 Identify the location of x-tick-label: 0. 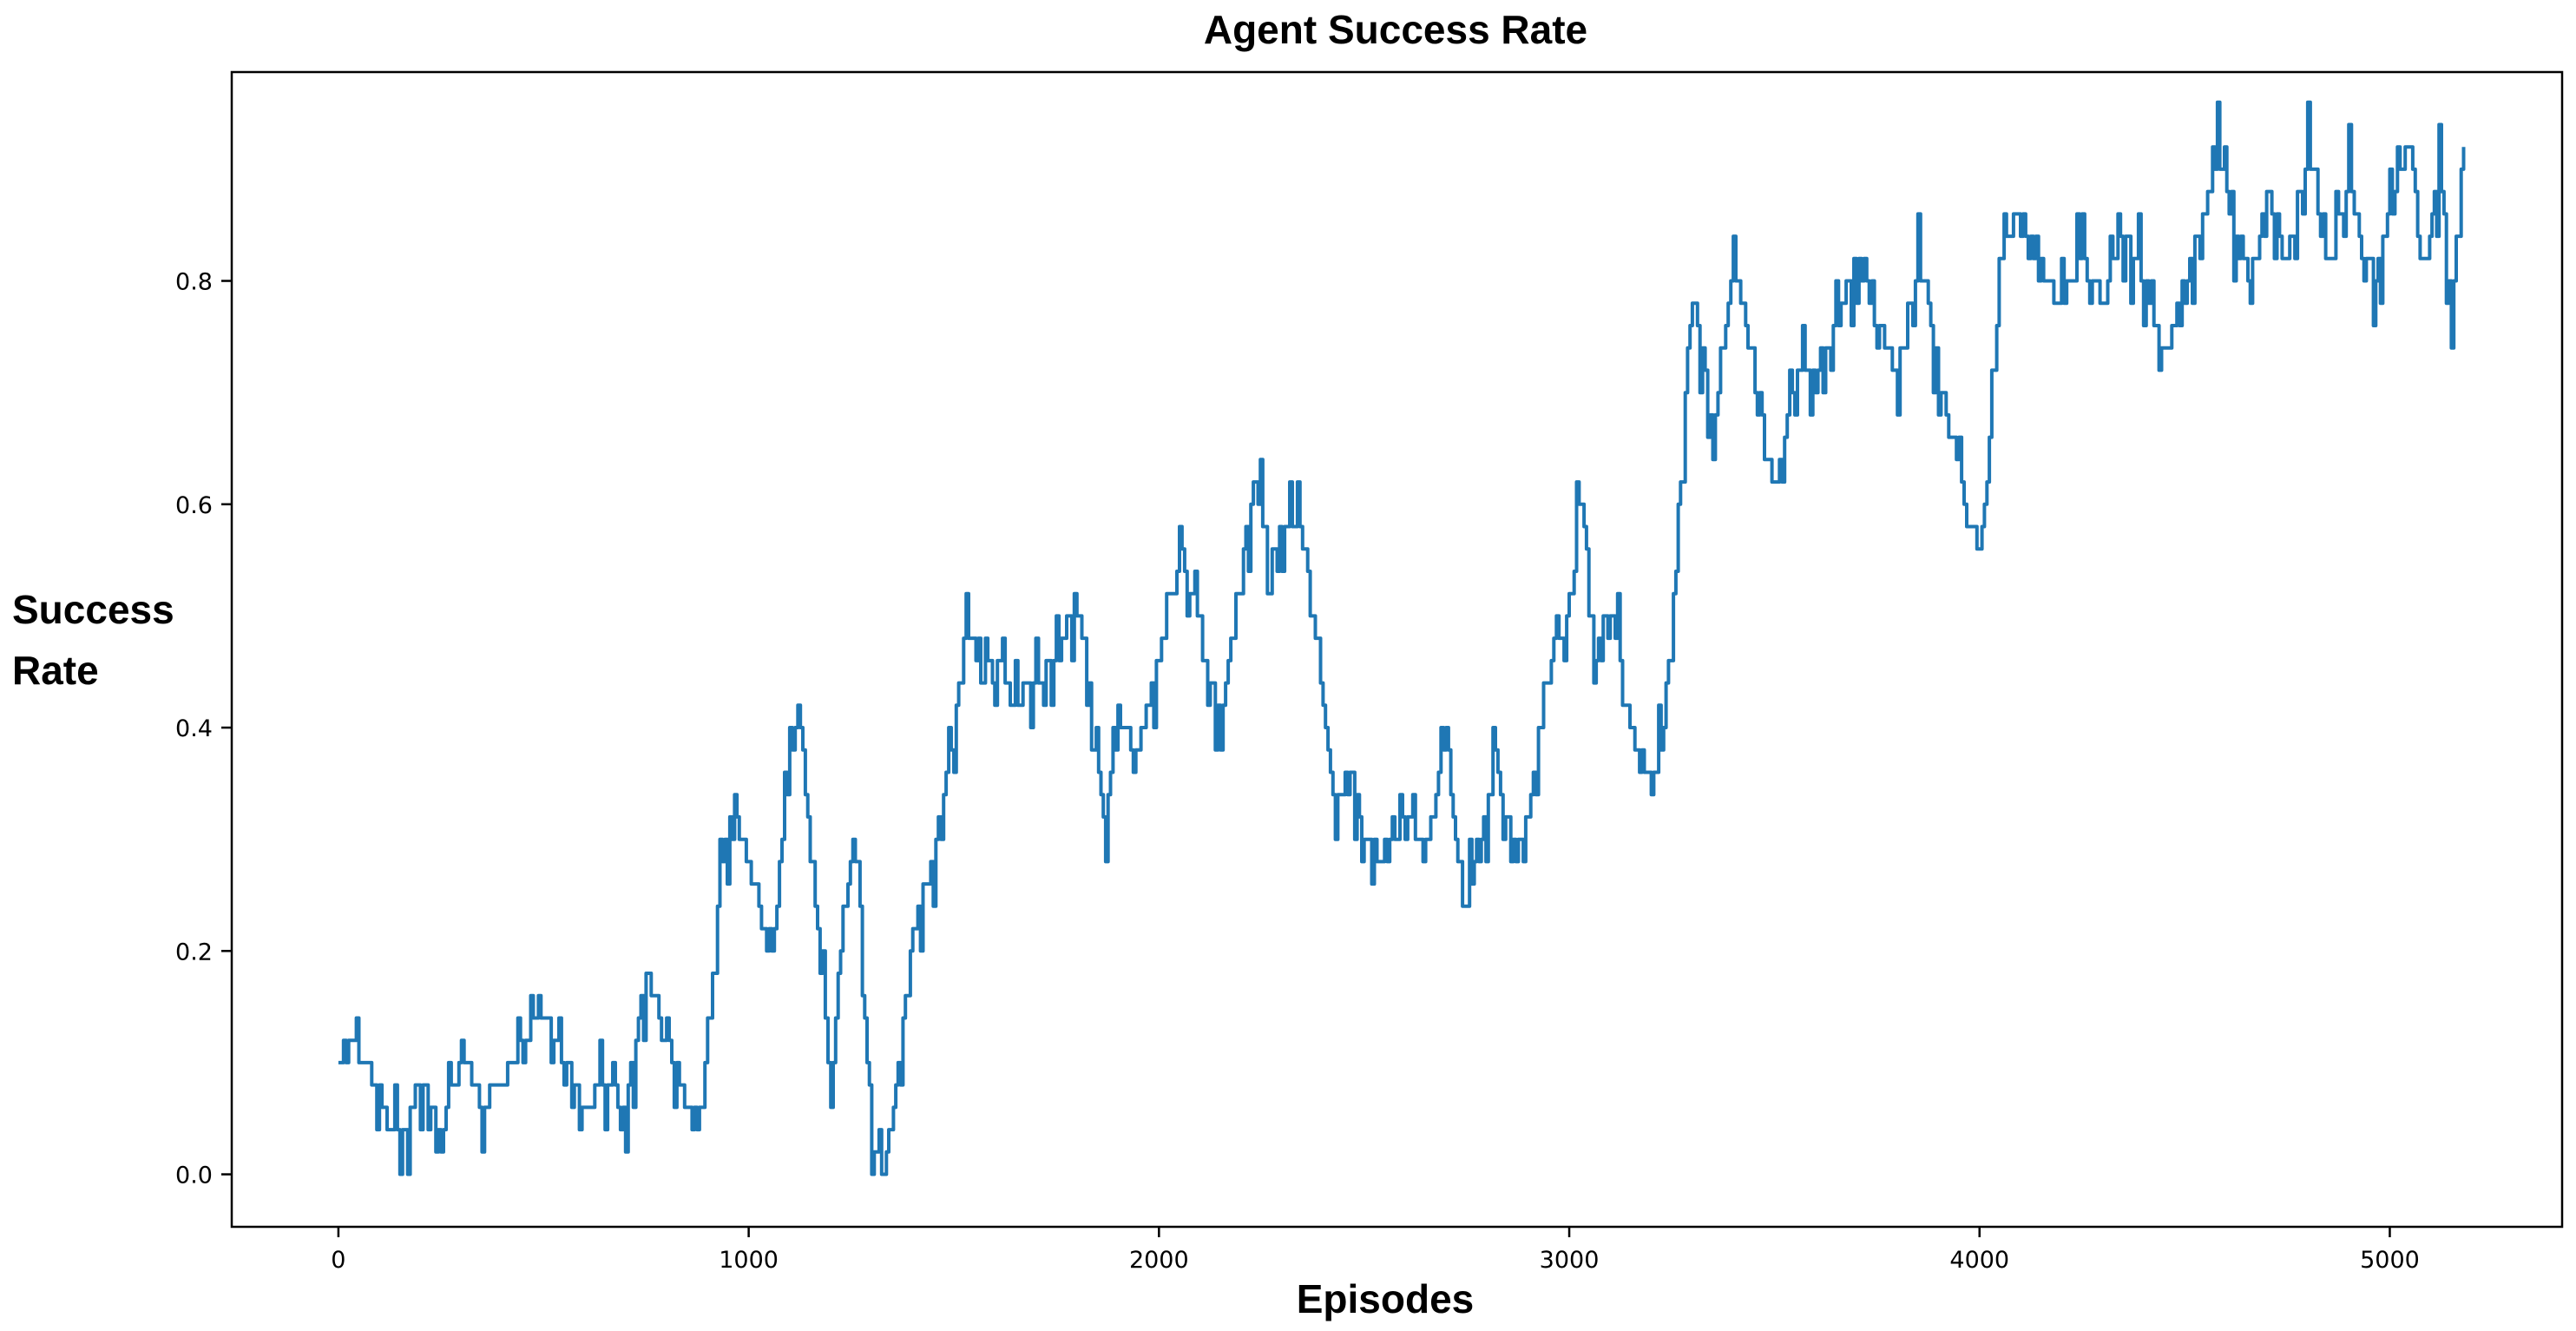
(338, 1260).